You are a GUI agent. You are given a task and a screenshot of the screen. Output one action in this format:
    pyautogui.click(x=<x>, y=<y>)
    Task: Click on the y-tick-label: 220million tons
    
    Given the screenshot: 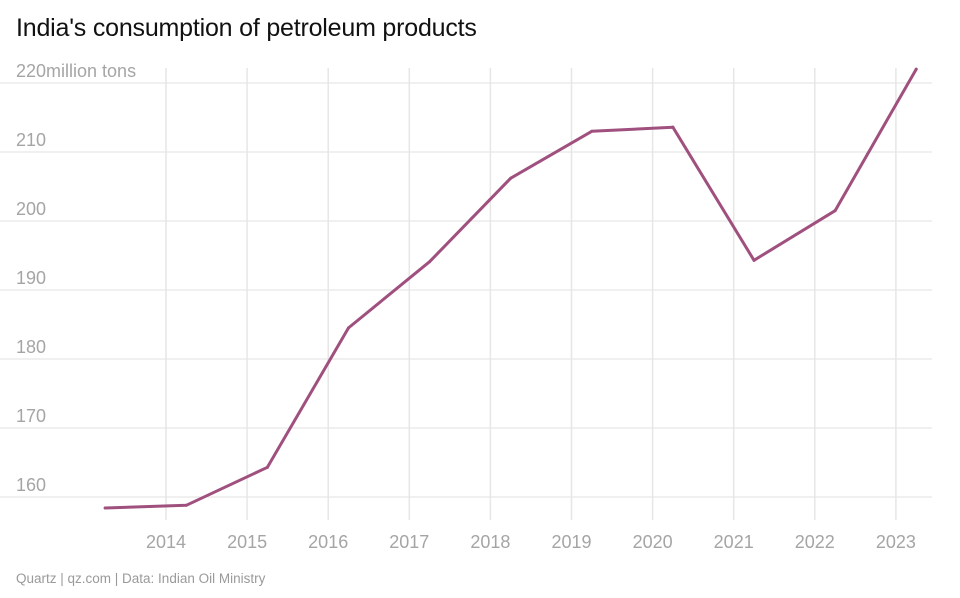 What is the action you would take?
    pyautogui.click(x=76, y=71)
    